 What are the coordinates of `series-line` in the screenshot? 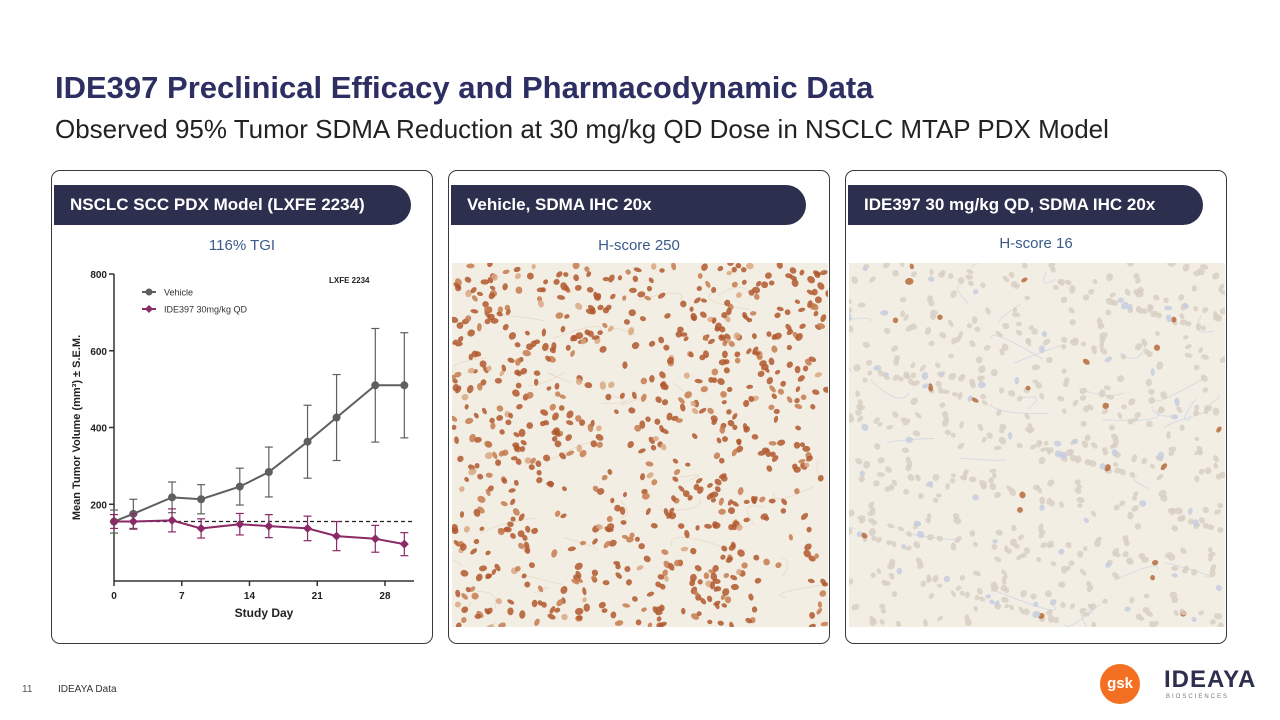 It's located at (259, 532).